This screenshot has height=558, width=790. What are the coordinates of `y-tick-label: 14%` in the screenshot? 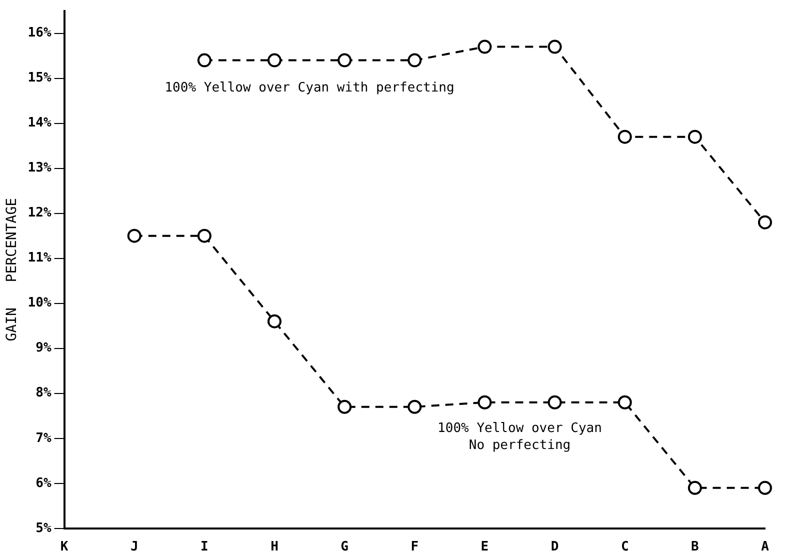 It's located at (40, 123).